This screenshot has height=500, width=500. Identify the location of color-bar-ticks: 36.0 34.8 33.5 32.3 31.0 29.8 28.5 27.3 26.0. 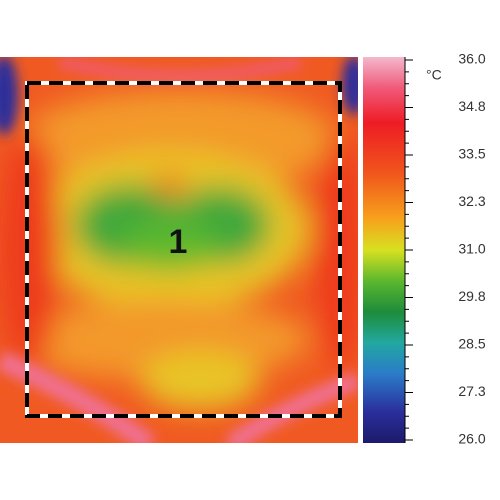
(445, 249).